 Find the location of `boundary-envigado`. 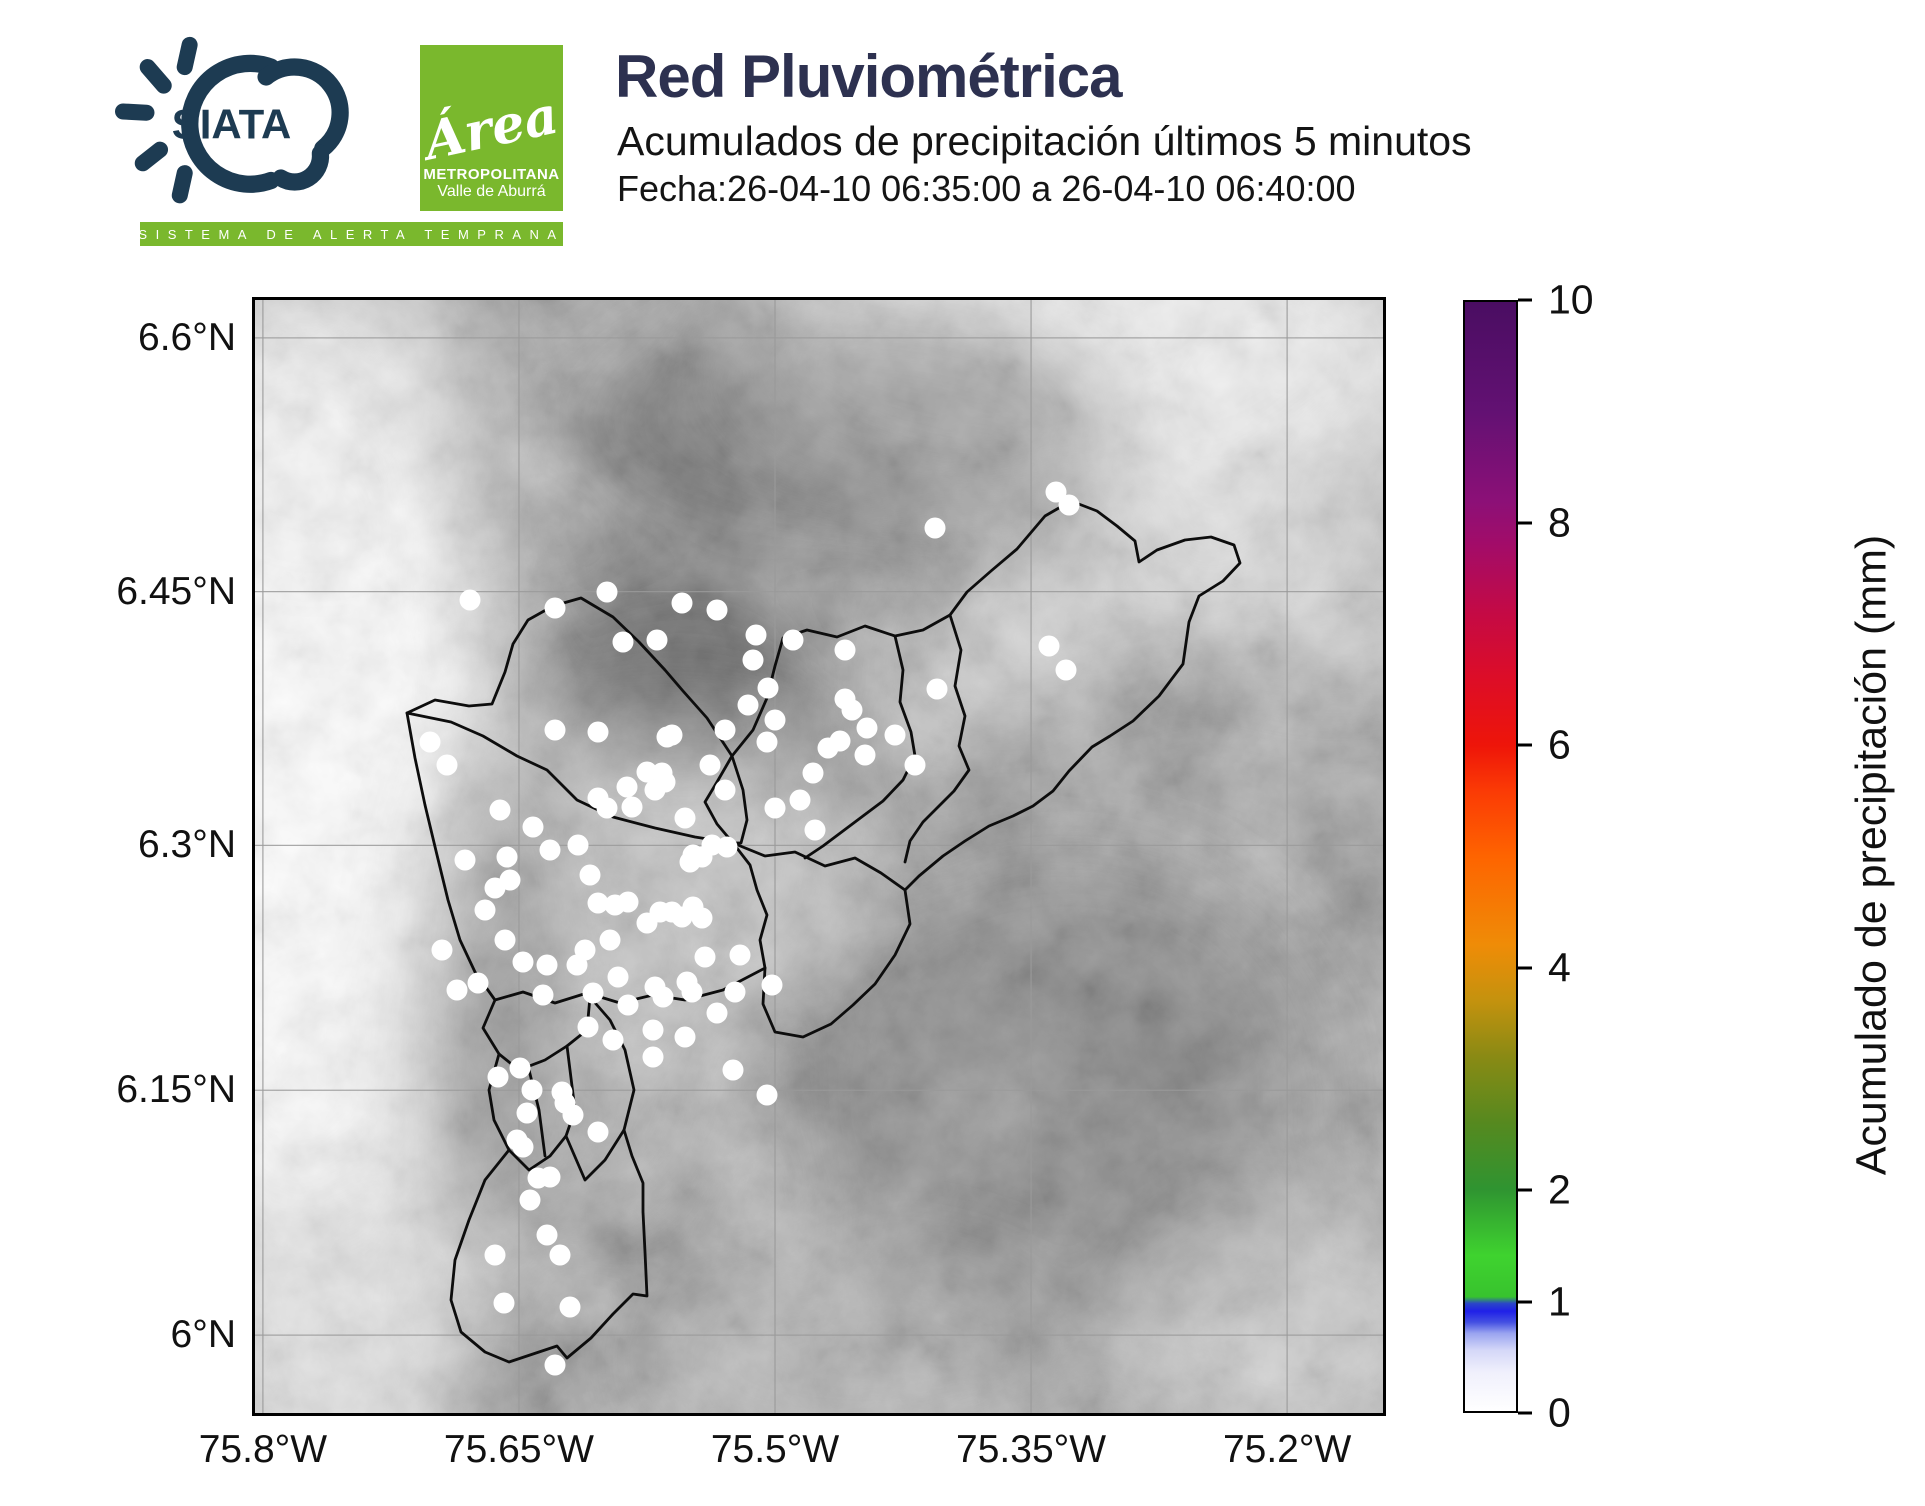

boundary-envigado is located at coordinates (821, 940).